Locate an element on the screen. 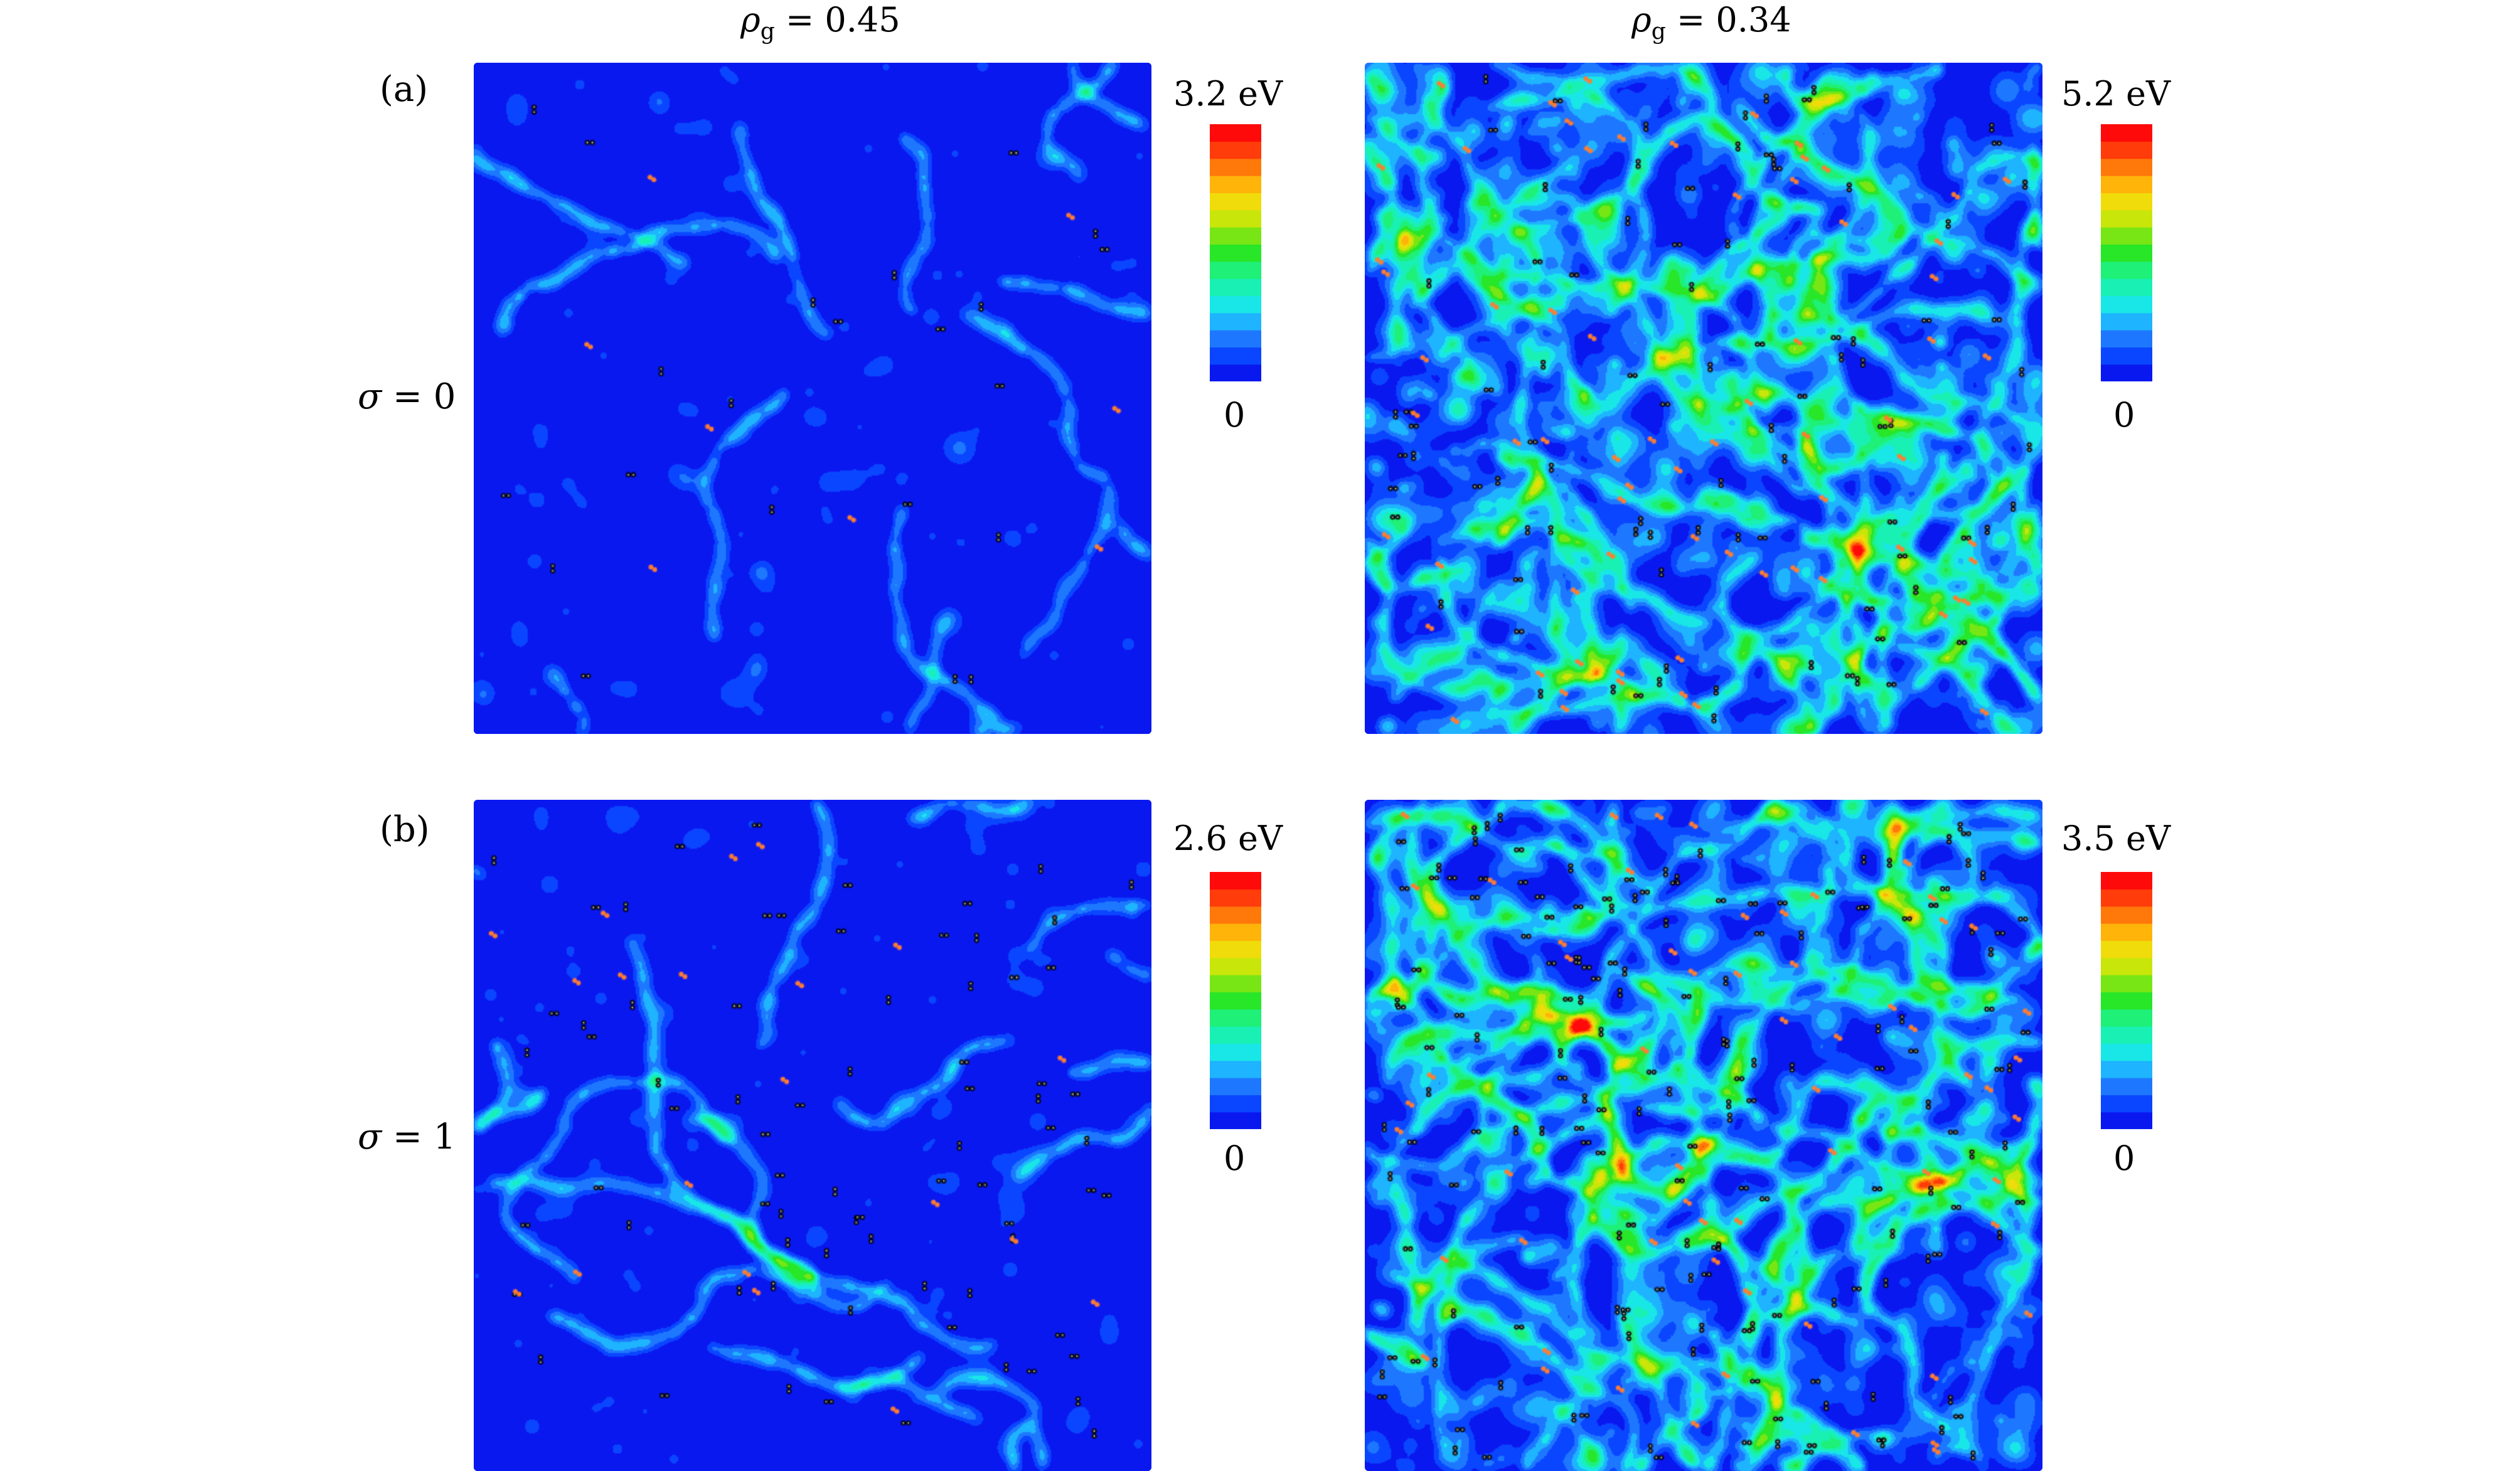  colorbar-a-right is located at coordinates (2126, 253).